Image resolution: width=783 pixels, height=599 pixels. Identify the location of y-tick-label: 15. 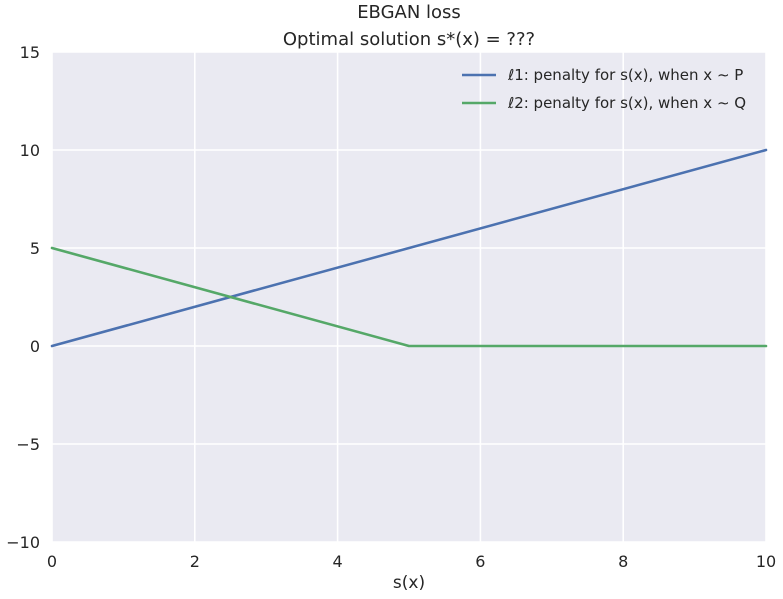
(30, 52).